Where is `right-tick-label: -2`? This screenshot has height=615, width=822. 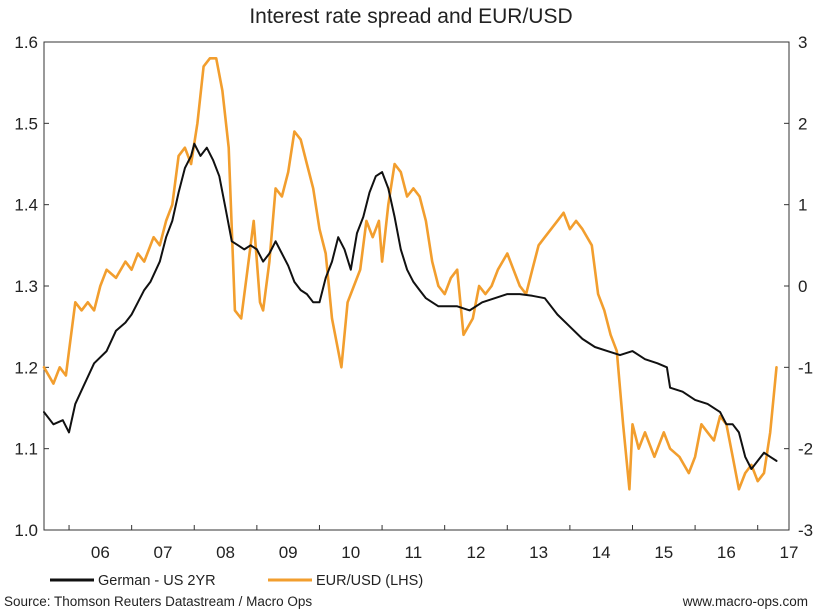
right-tick-label: -2 is located at coordinates (805, 449).